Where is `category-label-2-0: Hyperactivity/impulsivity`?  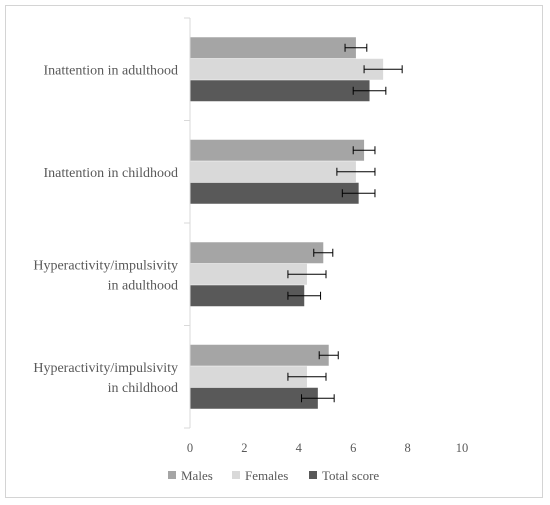 category-label-2-0: Hyperactivity/impulsivity is located at coordinates (105, 265).